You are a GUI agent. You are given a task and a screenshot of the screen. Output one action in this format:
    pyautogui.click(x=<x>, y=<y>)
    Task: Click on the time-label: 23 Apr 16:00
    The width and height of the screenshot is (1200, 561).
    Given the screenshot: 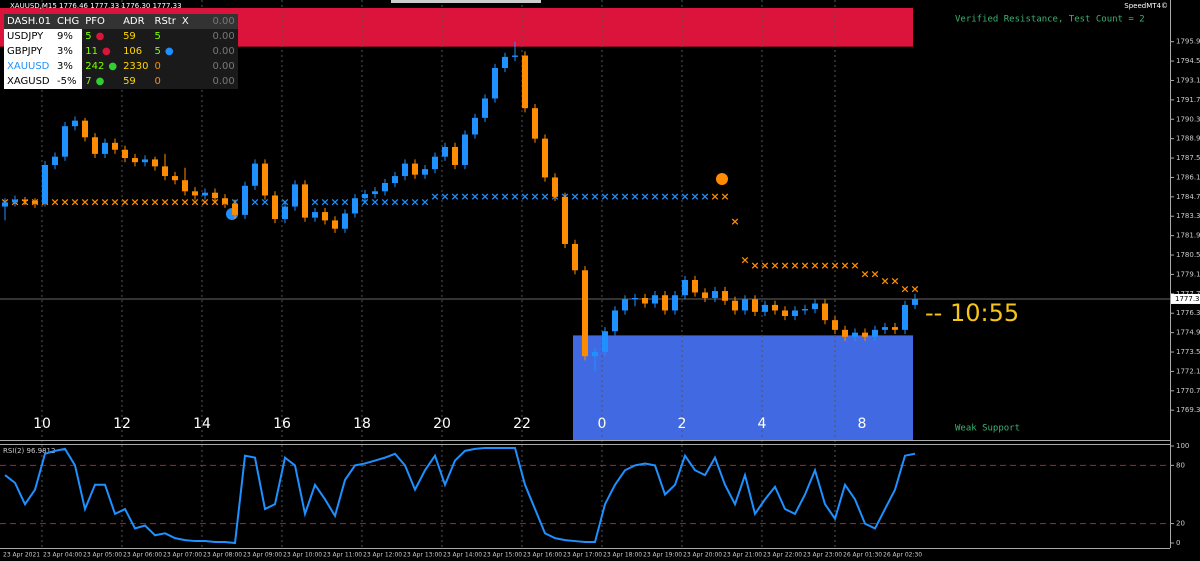 What is the action you would take?
    pyautogui.click(x=542, y=555)
    